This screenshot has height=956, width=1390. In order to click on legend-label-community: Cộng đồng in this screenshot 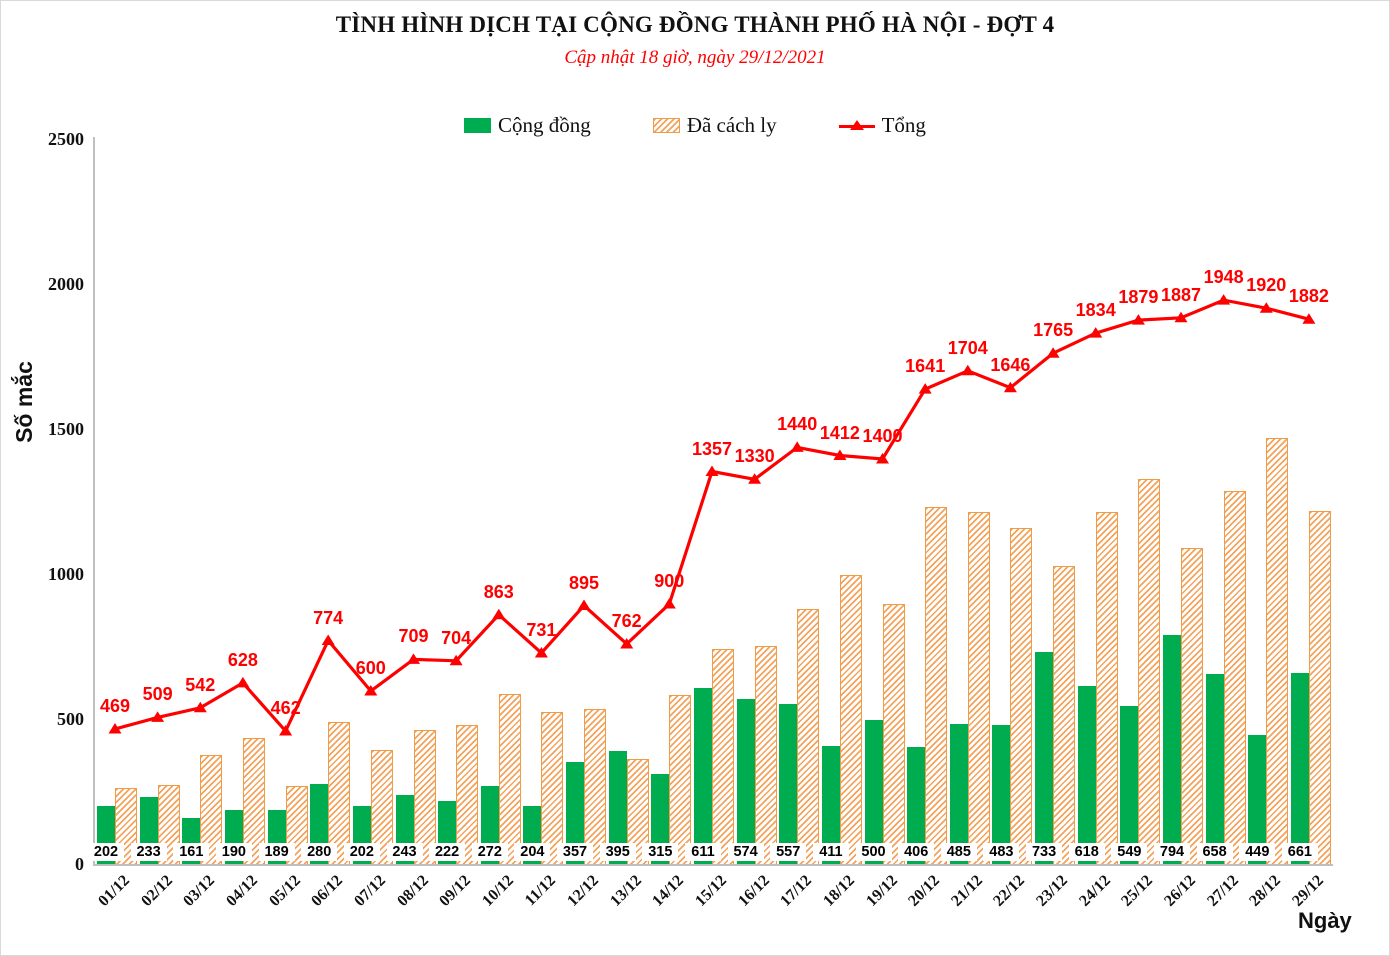, I will do `click(544, 125)`.